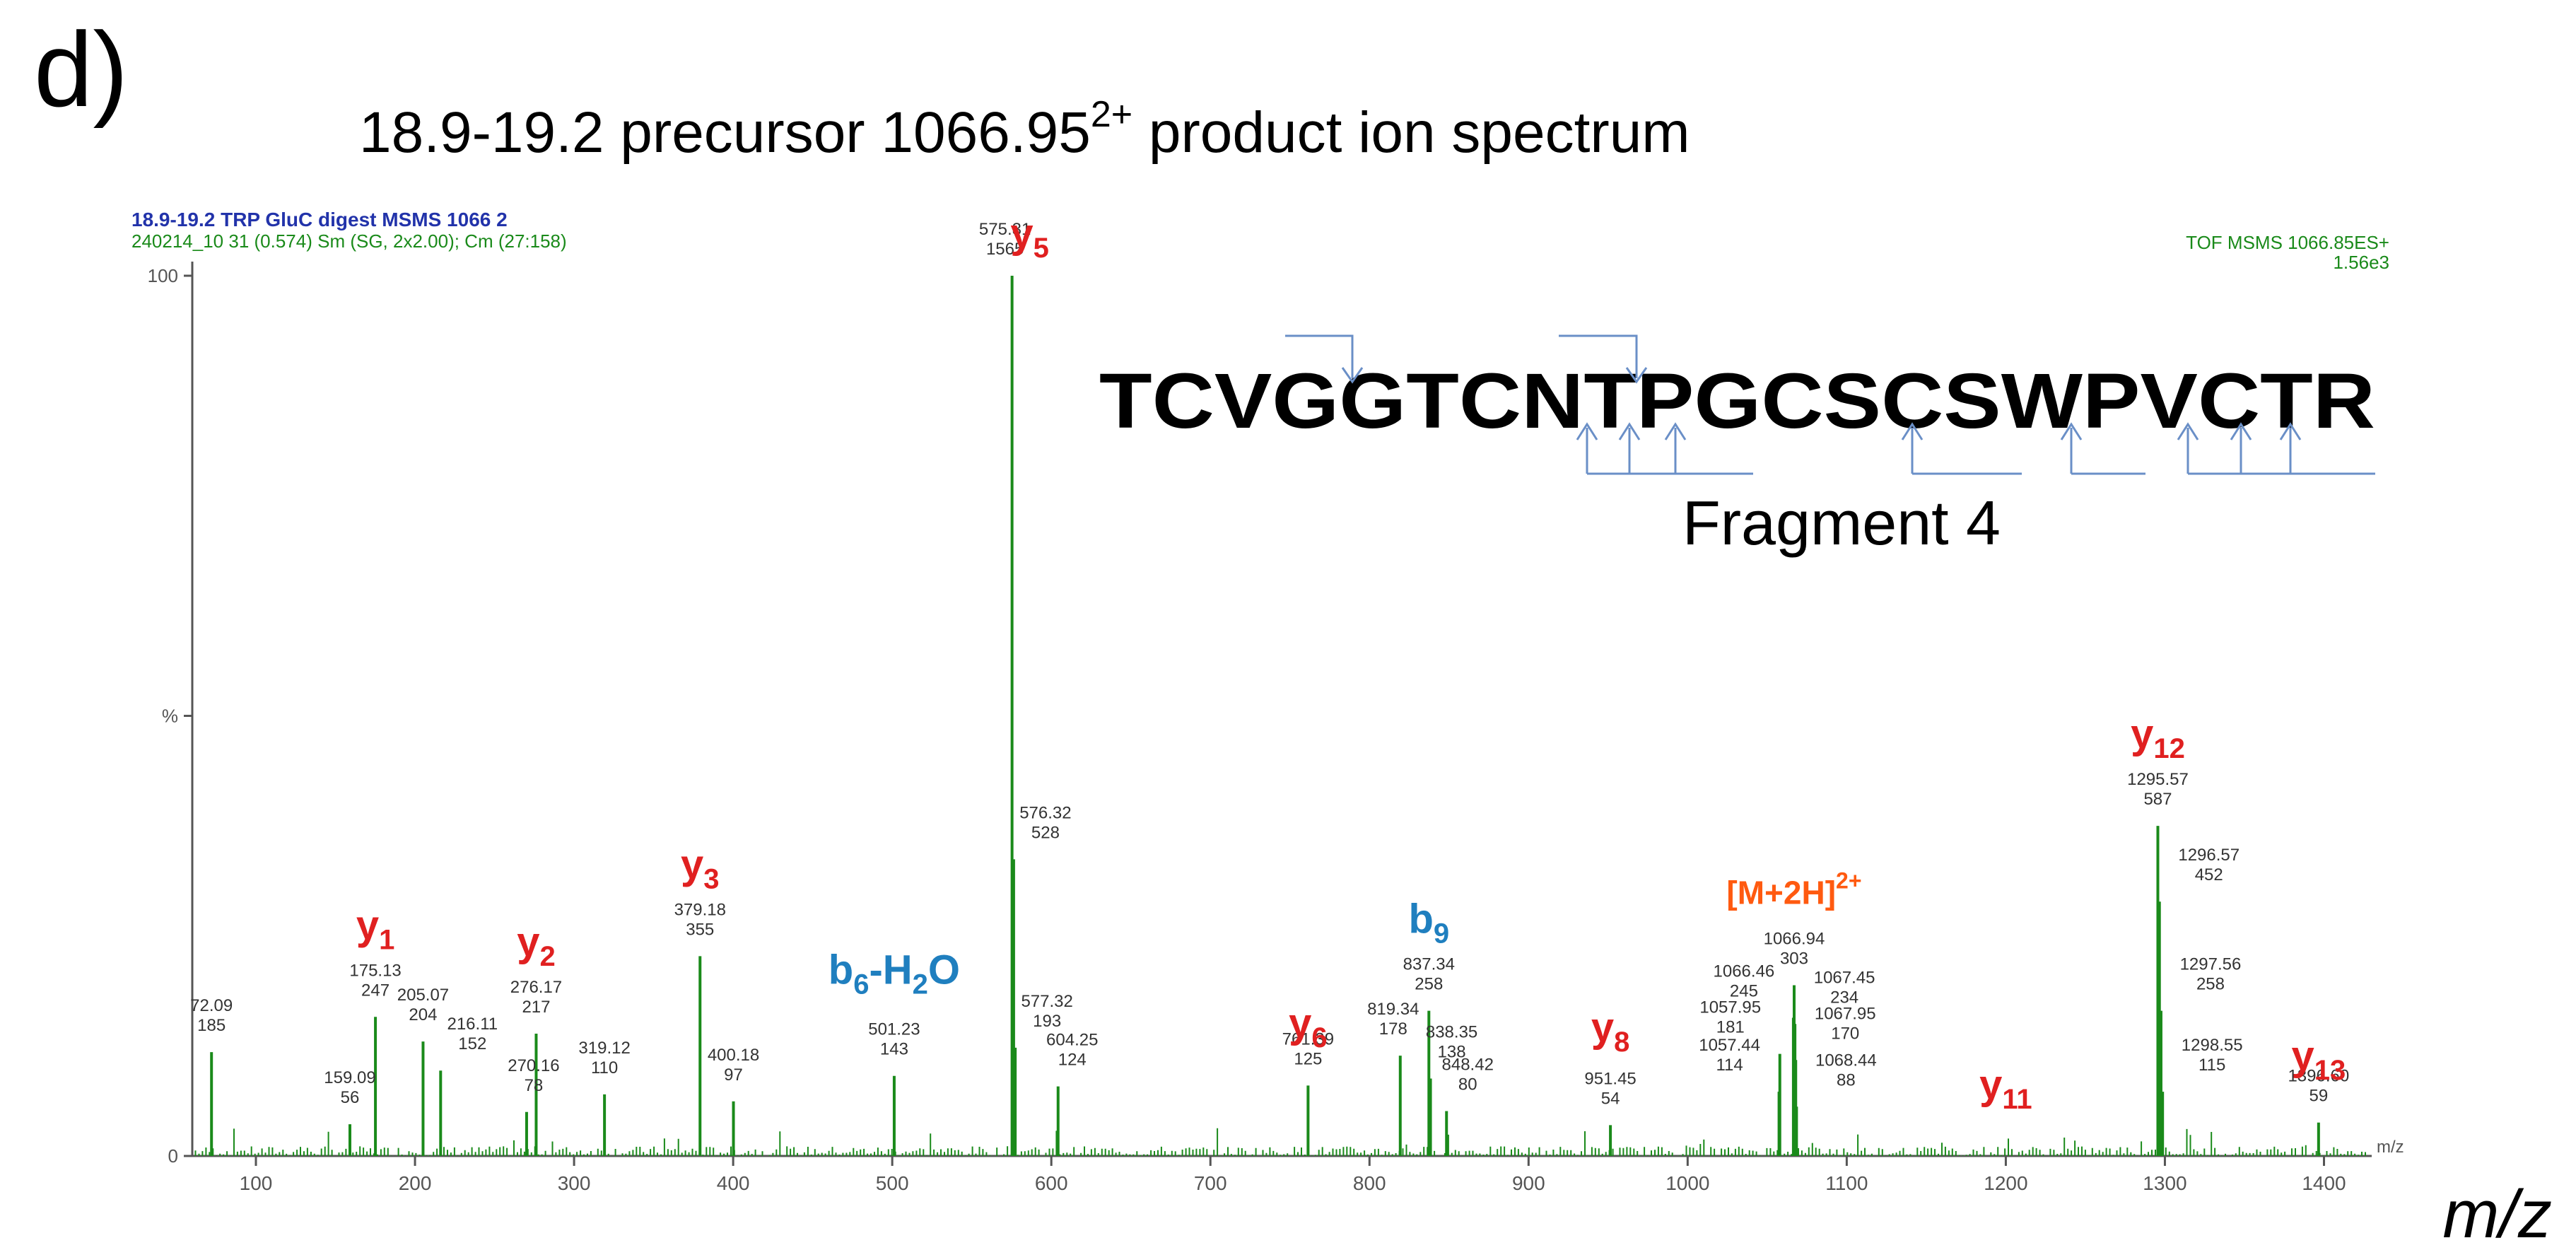 The height and width of the screenshot is (1250, 2576). Describe the element at coordinates (894, 1029) in the screenshot. I see `peak-mz-label-10: 501.23` at that location.